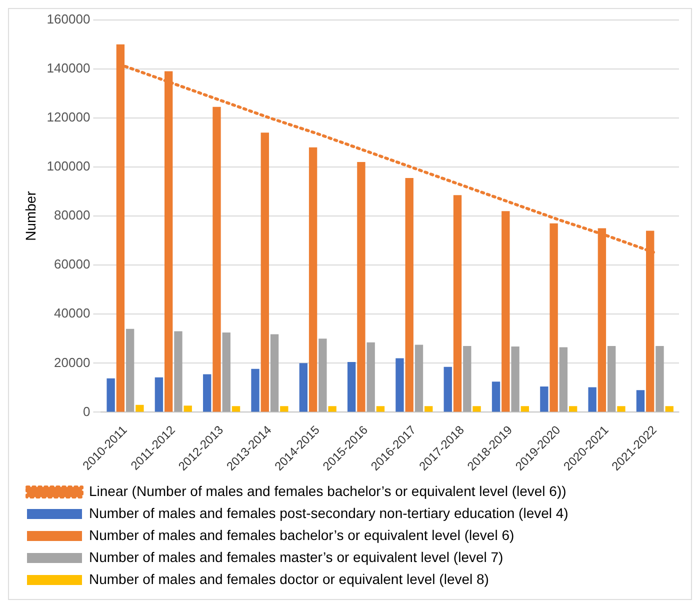 The width and height of the screenshot is (698, 604). I want to click on y-tick-label: 120000, so click(68, 116).